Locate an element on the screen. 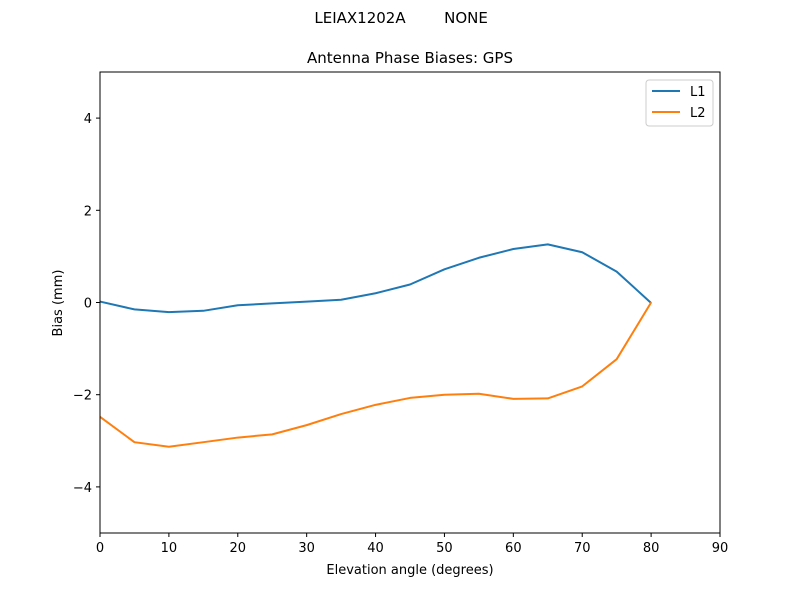 This screenshot has height=600, width=800. y-tick-label: 2 is located at coordinates (88, 211).